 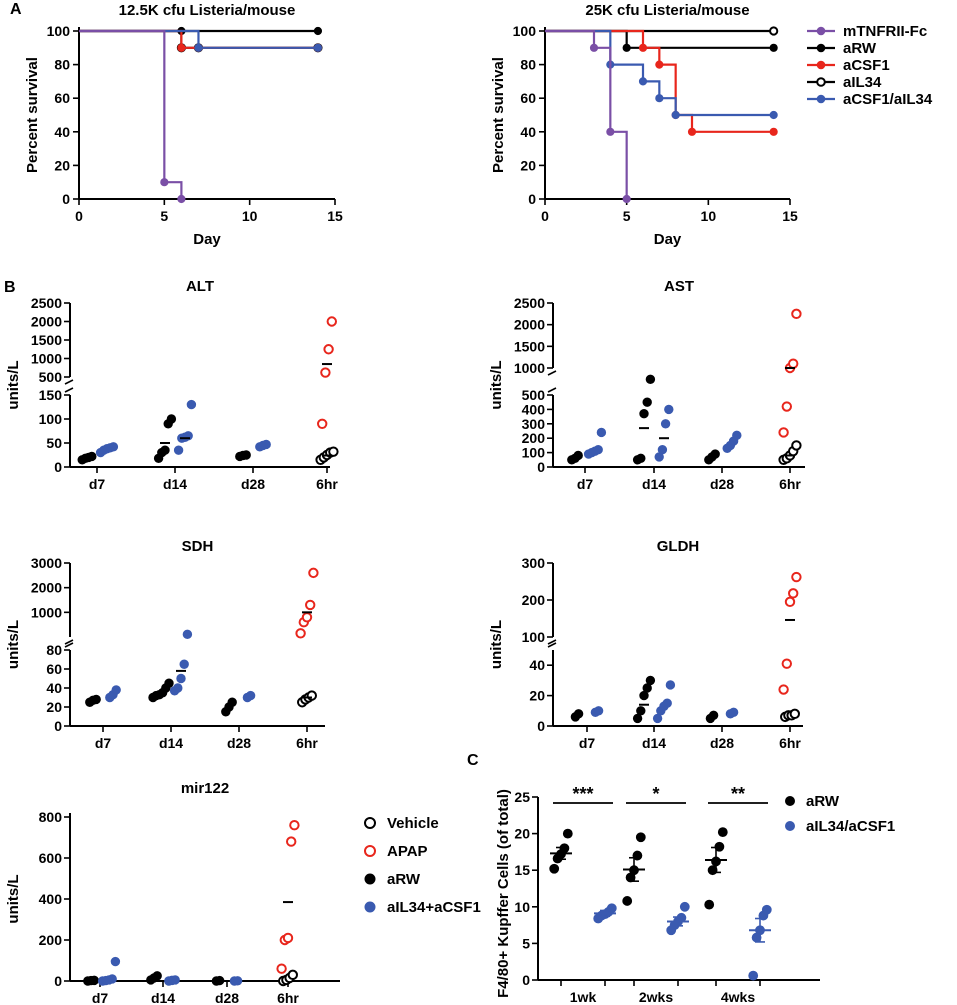 I want to click on legend-label: mTNFRII-Fc, so click(x=885, y=31).